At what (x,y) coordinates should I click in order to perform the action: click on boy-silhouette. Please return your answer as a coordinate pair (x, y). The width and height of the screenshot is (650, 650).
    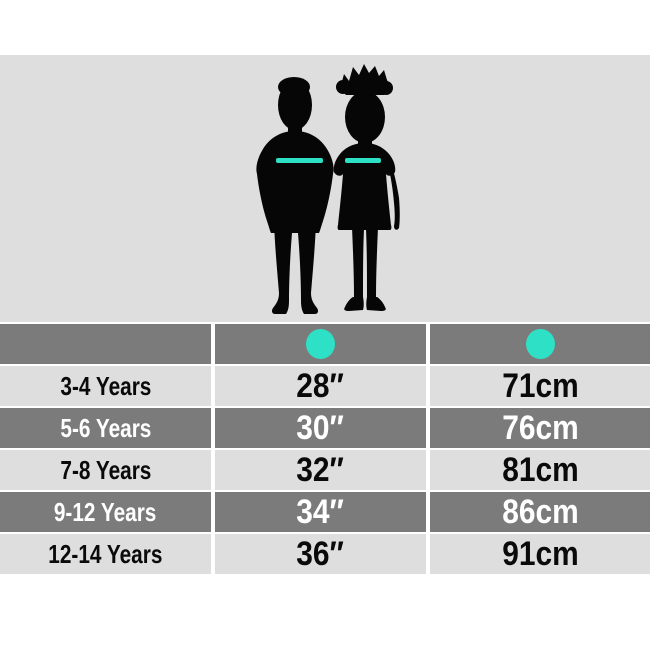
    Looking at the image, I should click on (295, 195).